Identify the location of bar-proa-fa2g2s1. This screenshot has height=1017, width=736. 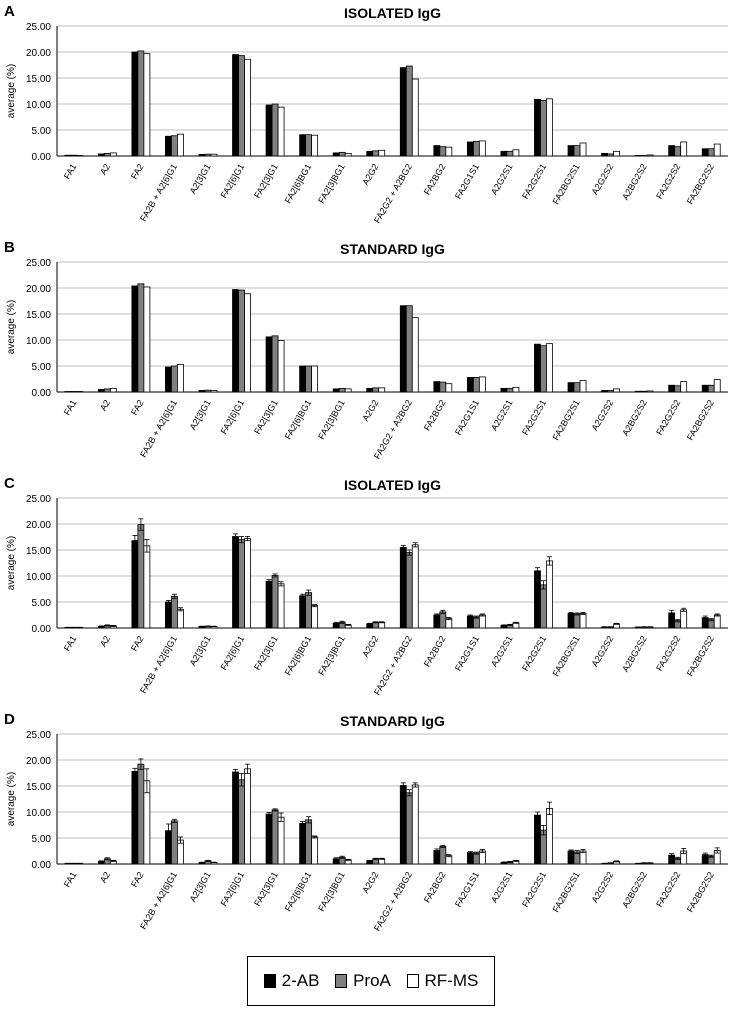
(543, 128).